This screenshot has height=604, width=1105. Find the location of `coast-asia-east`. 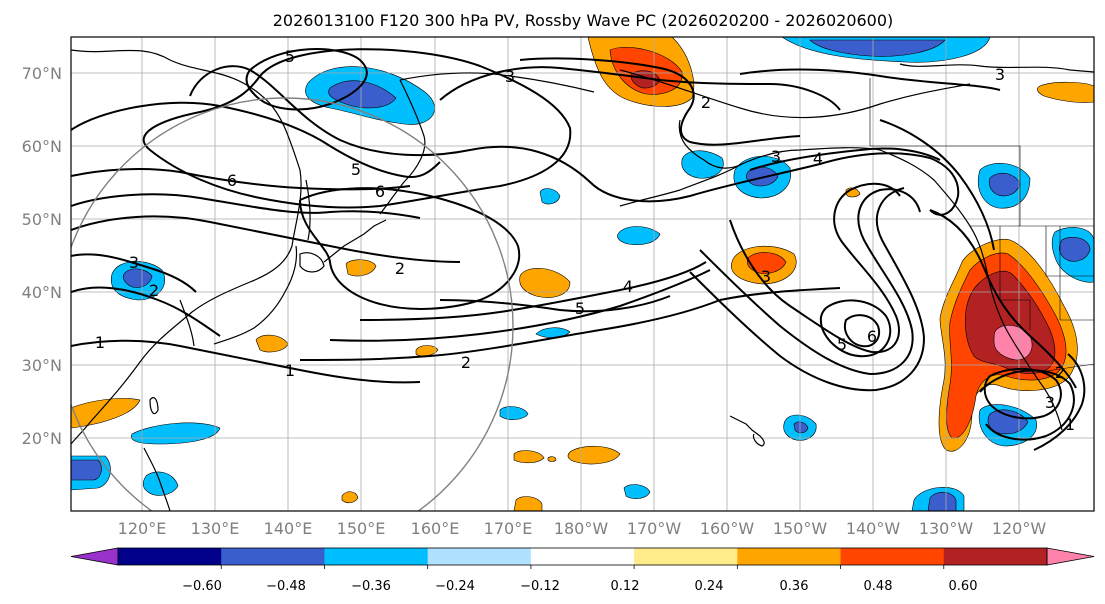

coast-asia-east is located at coordinates (186, 247).